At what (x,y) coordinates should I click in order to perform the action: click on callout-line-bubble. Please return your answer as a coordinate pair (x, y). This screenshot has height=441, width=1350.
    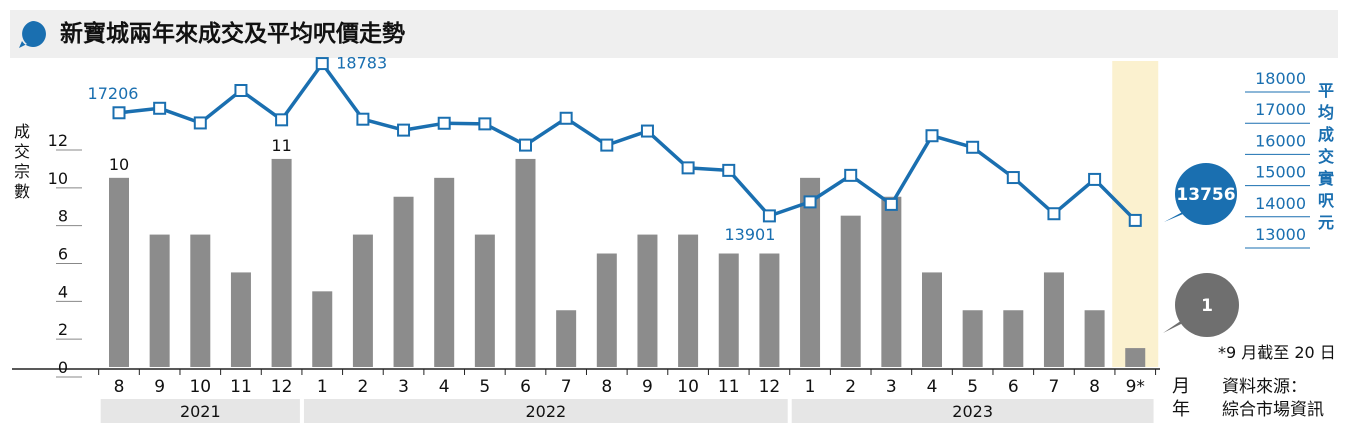
    Looking at the image, I should click on (1206, 194).